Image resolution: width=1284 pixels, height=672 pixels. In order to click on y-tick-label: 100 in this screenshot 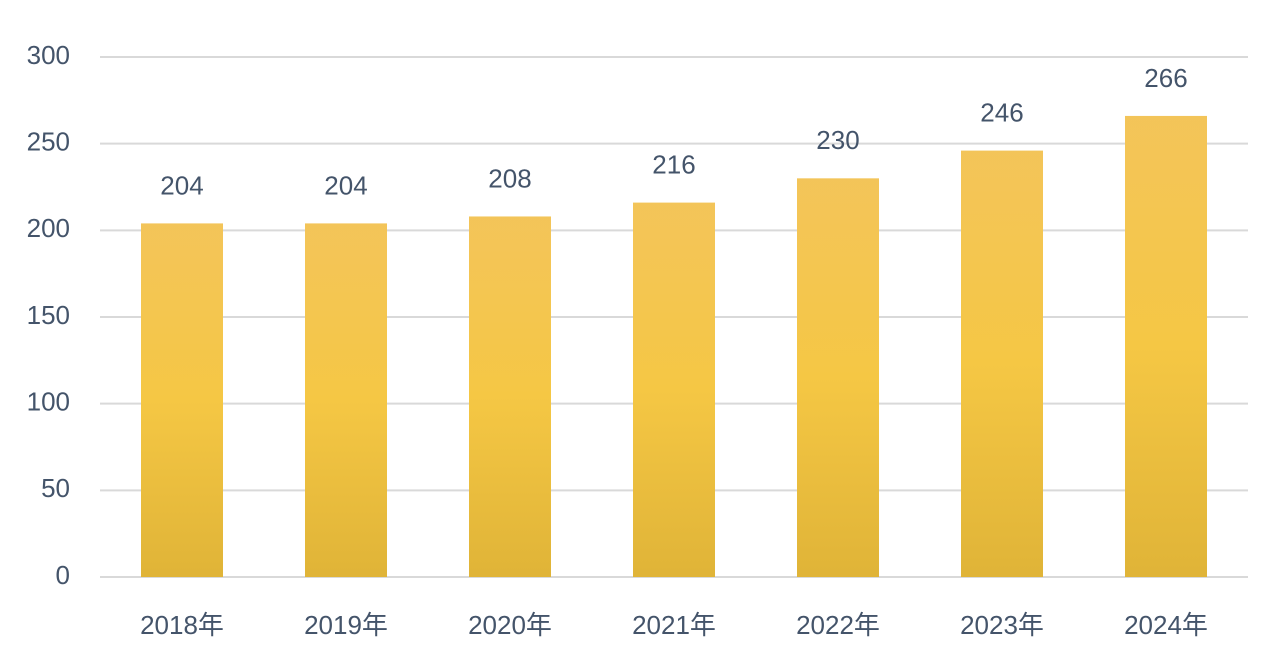, I will do `click(48, 402)`.